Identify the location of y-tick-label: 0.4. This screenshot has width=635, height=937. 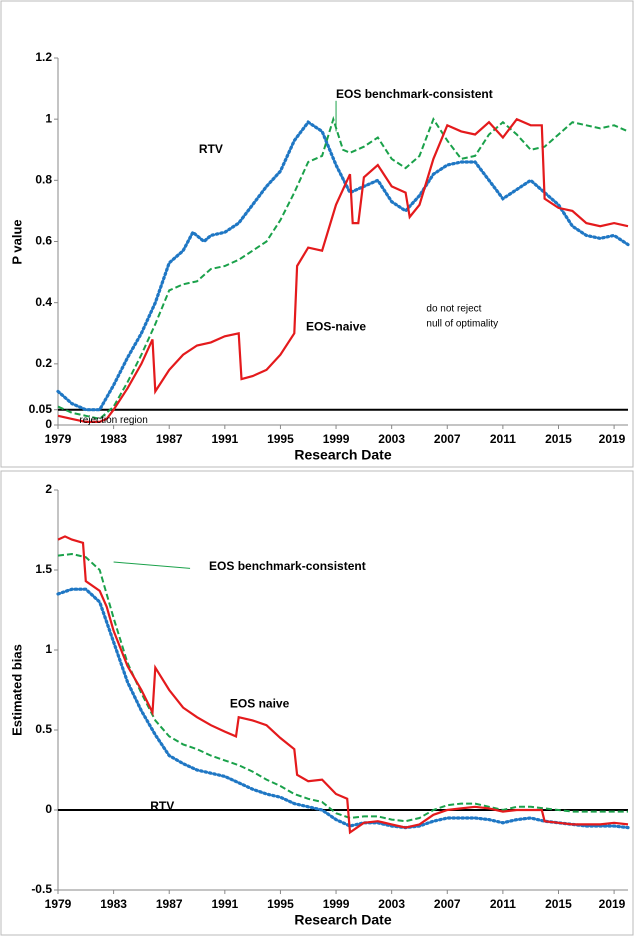
(43, 302).